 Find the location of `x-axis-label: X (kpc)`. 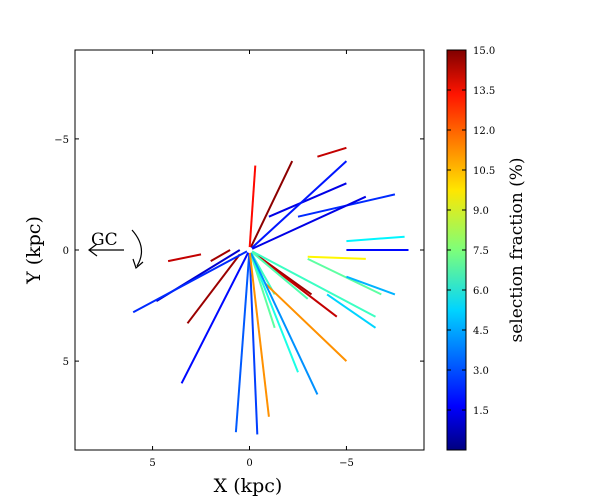

x-axis-label: X (kpc) is located at coordinates (248, 486).